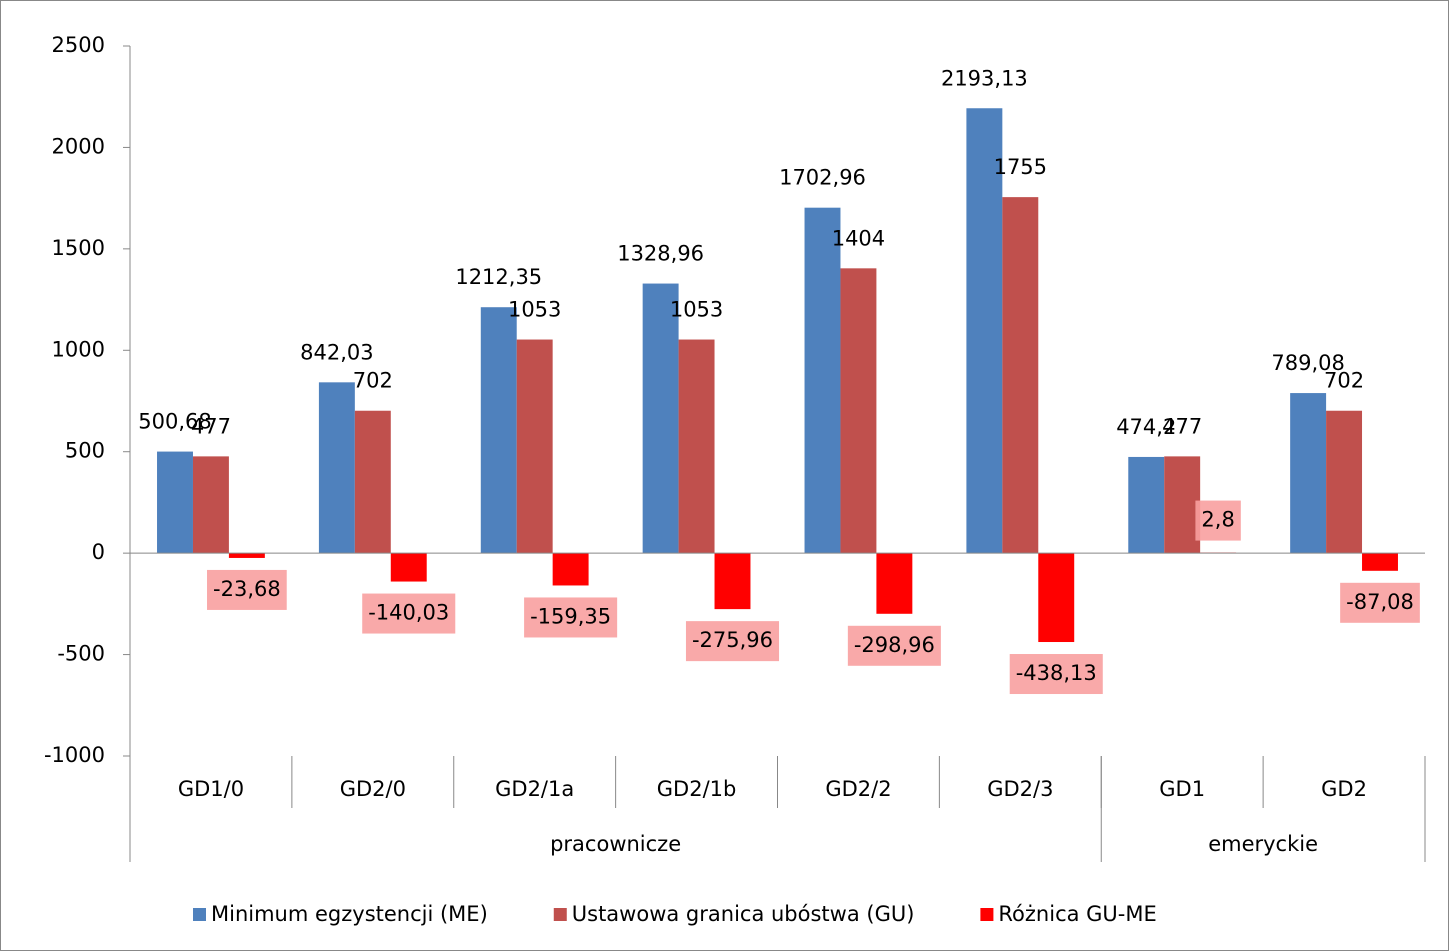 This screenshot has height=951, width=1449. What do you see at coordinates (1146, 427) in the screenshot?
I see `value-label: 474,2` at bounding box center [1146, 427].